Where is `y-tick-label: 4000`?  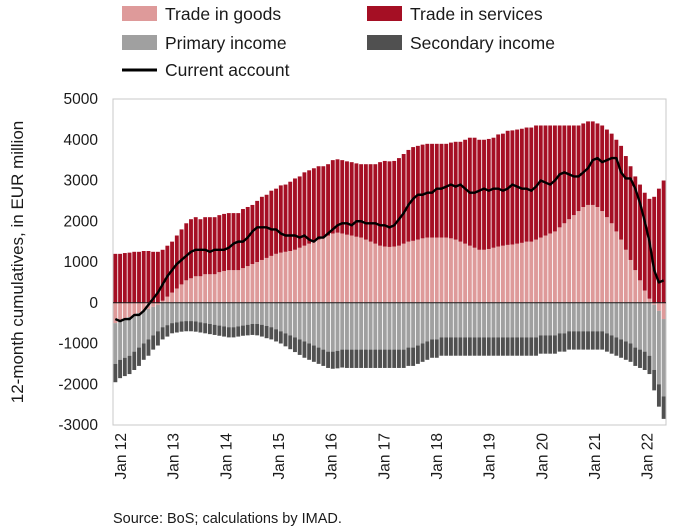 y-tick-label: 4000 is located at coordinates (81, 140).